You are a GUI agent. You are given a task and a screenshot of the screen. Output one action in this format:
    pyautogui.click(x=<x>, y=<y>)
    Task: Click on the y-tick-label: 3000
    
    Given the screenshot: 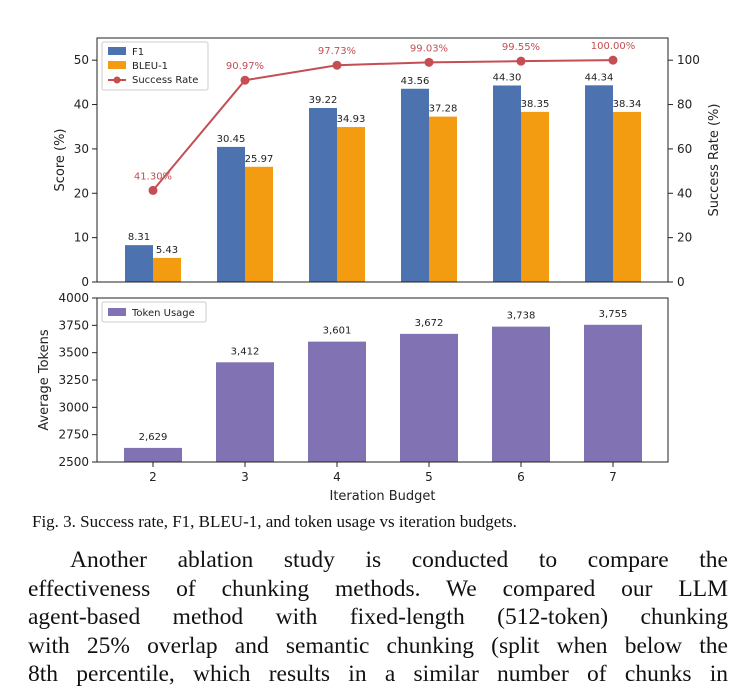 What is the action you would take?
    pyautogui.click(x=73, y=407)
    